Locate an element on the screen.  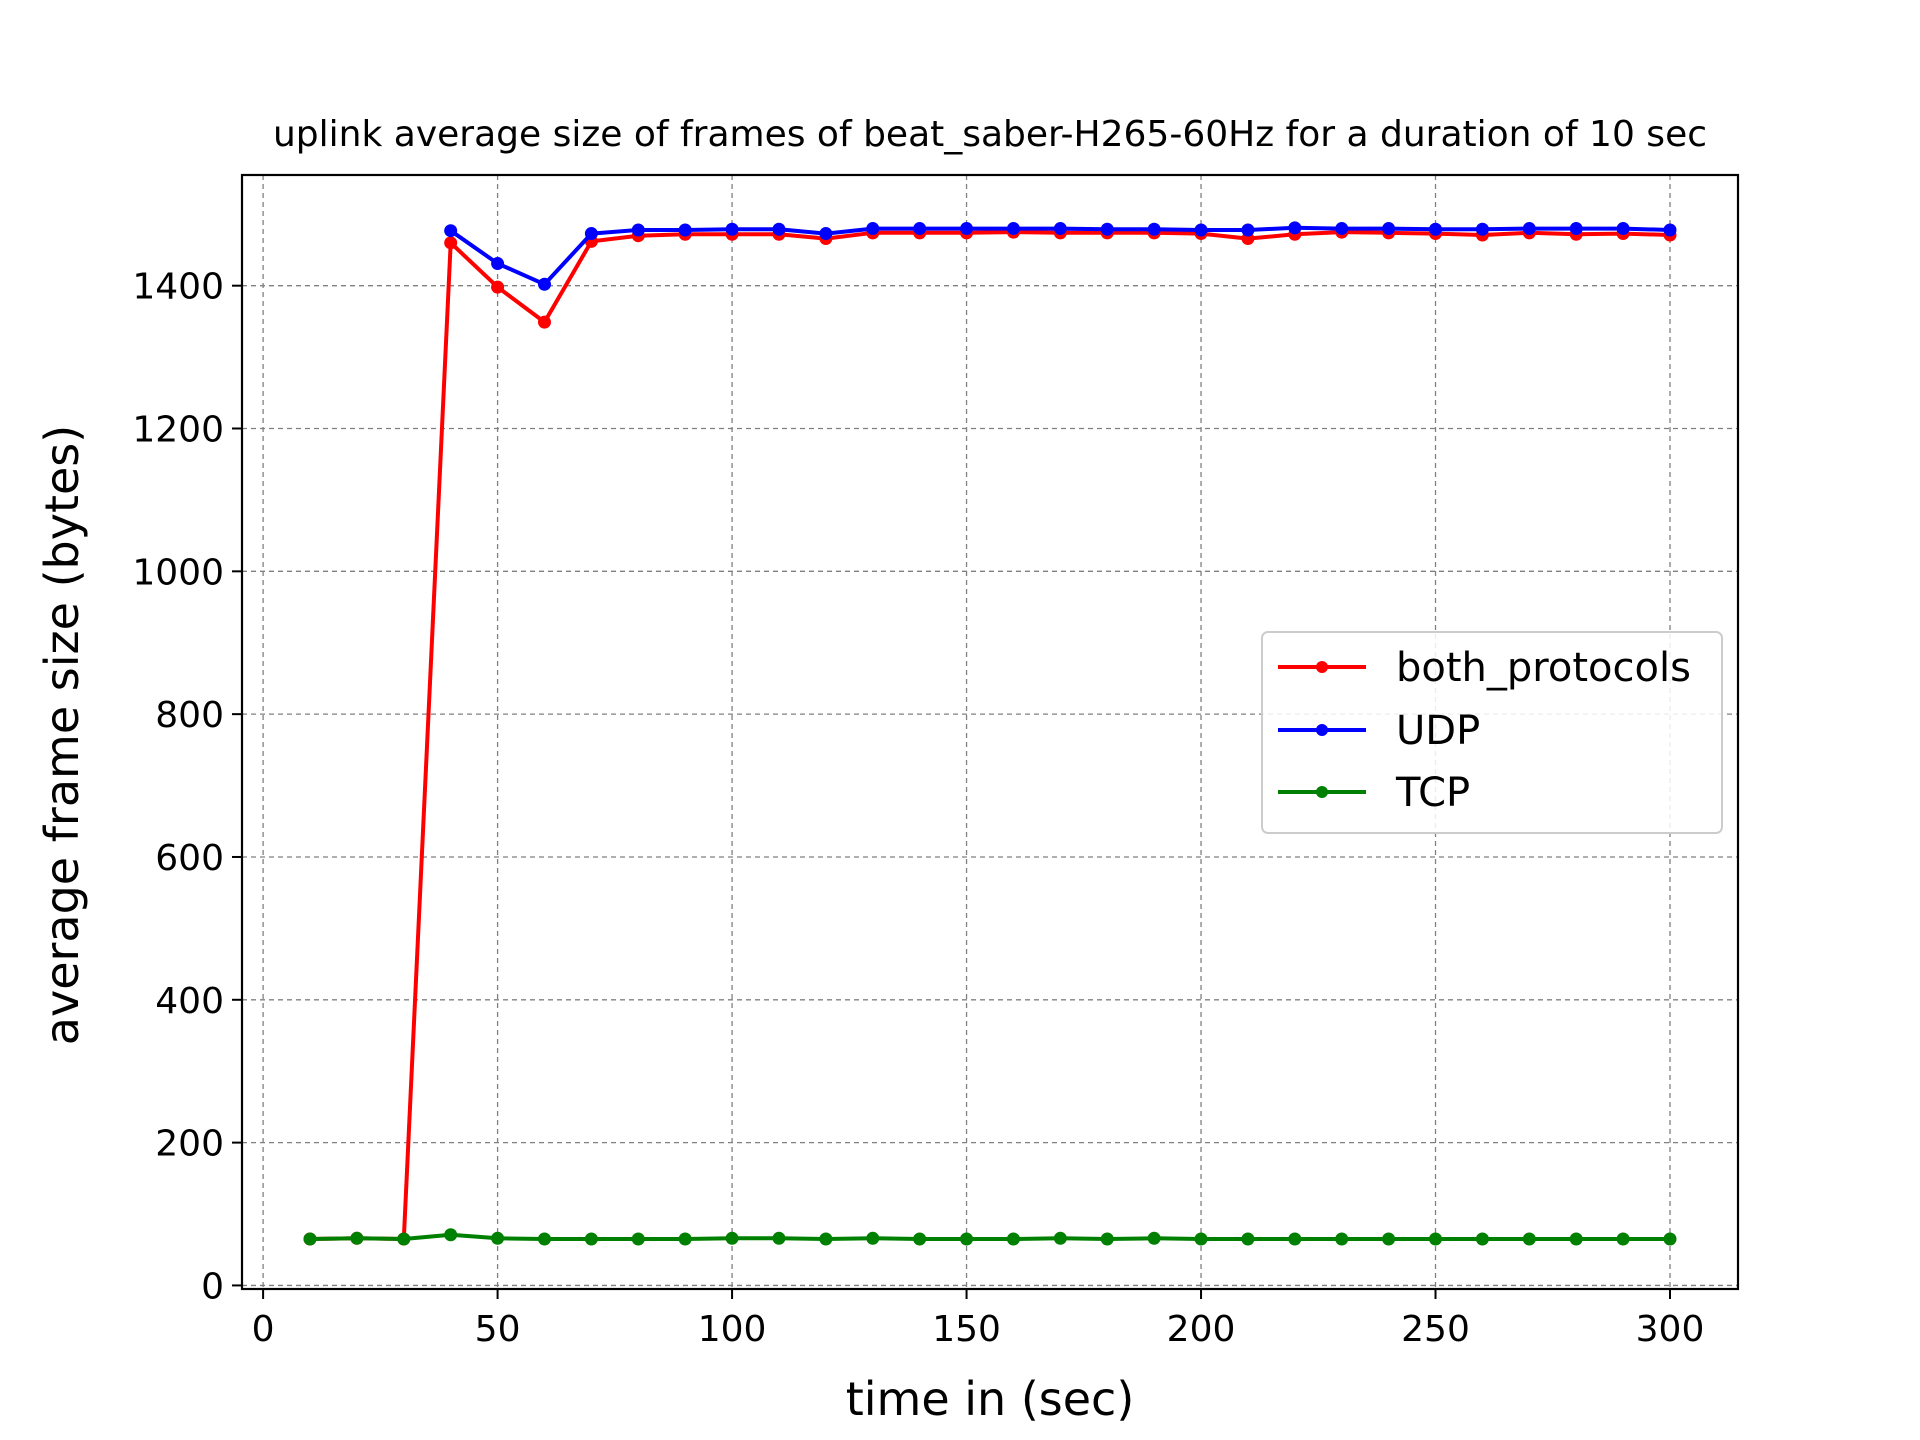
y-tick-label: 1000 is located at coordinates (178, 572).